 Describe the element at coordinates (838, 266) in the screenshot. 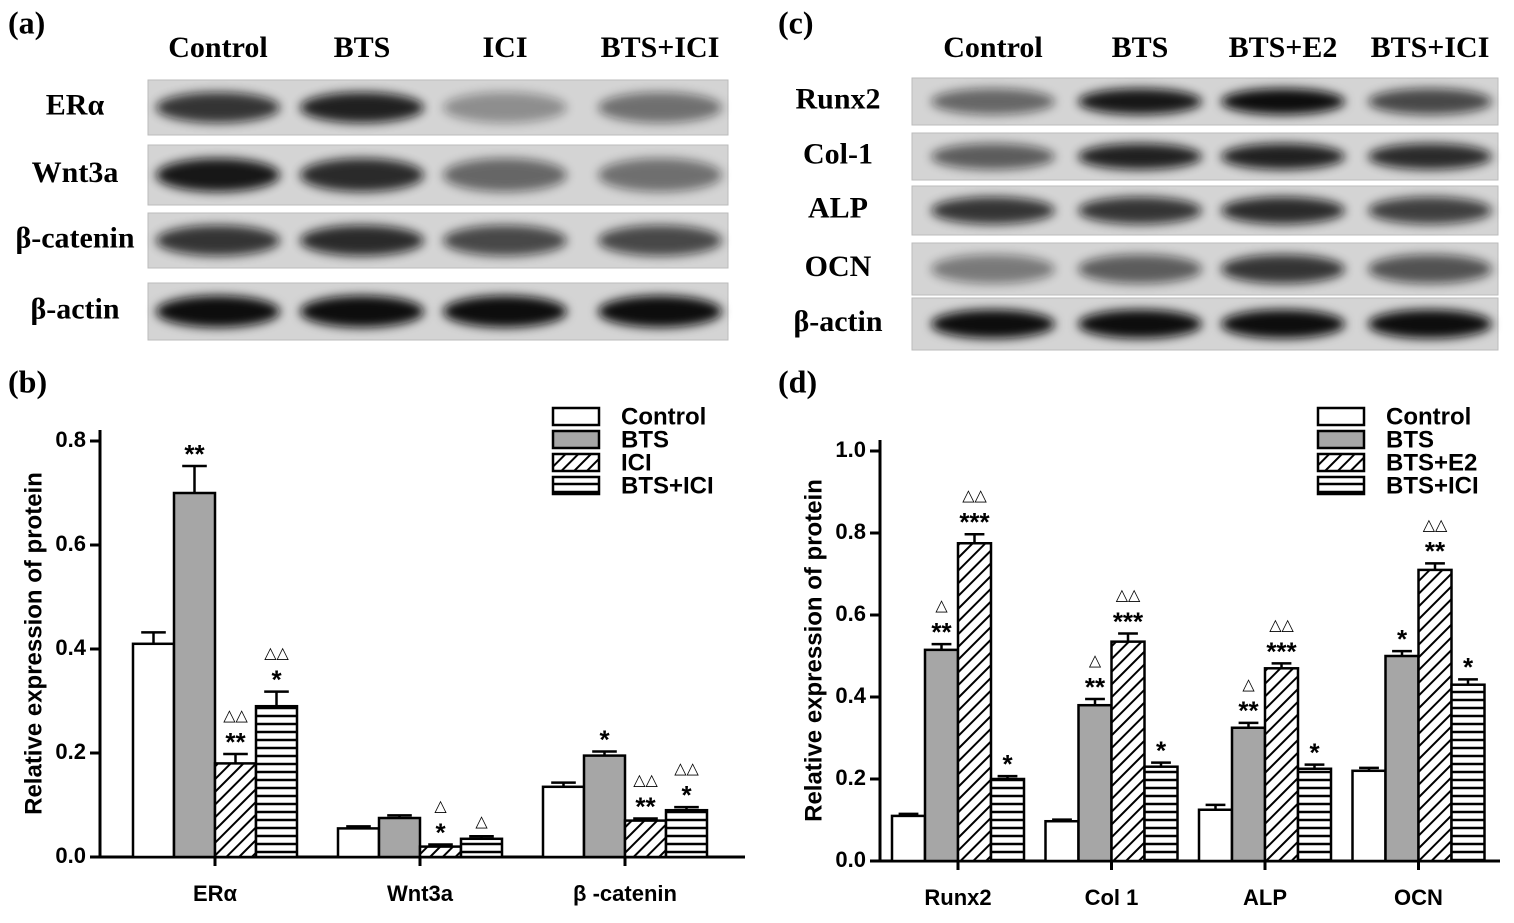

I see `row-label: OCN` at that location.